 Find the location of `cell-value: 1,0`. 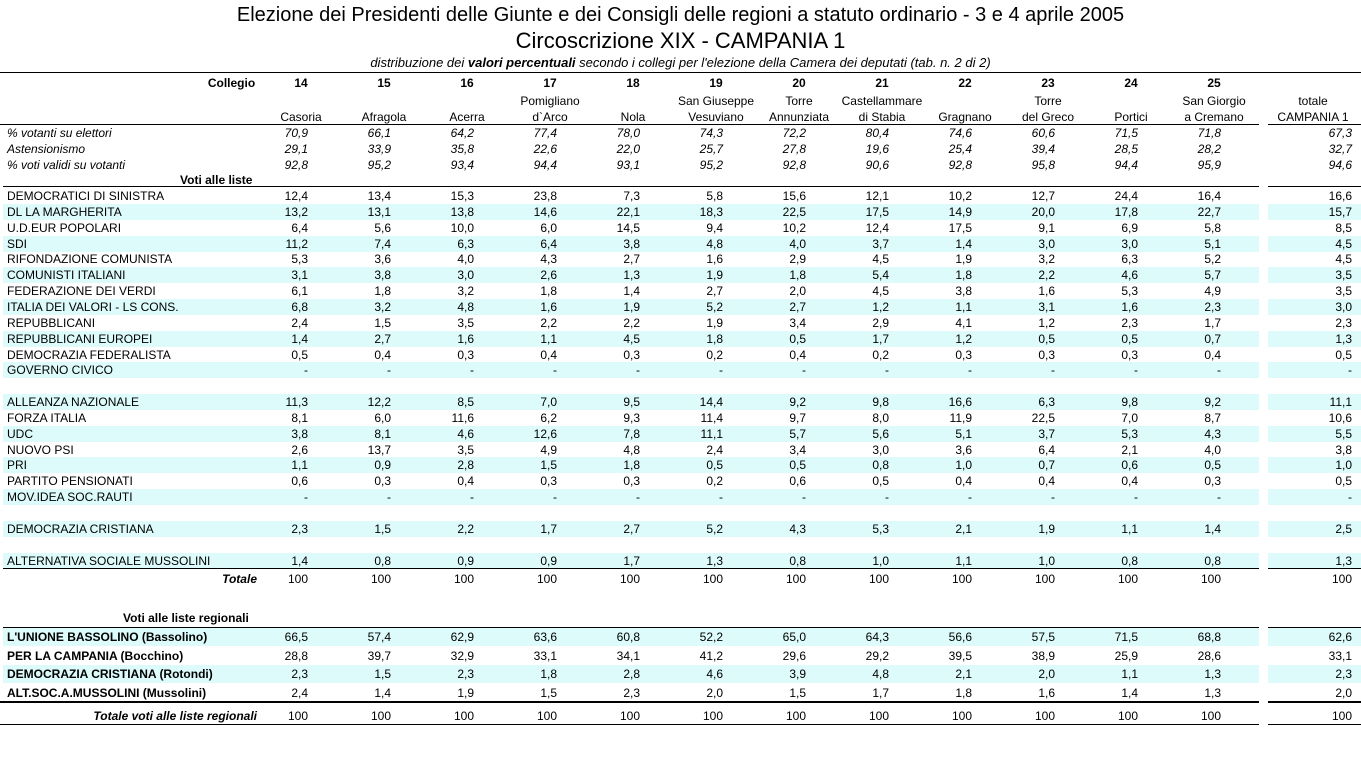

cell-value: 1,0 is located at coordinates (880, 561).